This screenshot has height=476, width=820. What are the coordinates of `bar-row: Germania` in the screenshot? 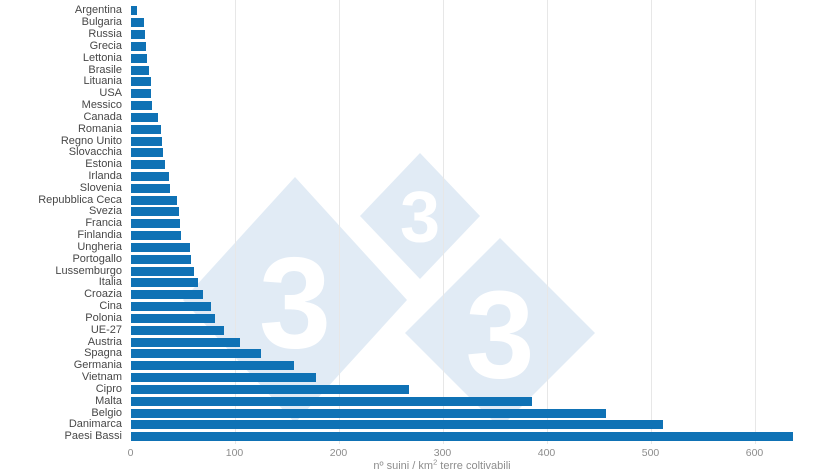 It's located at (410, 366).